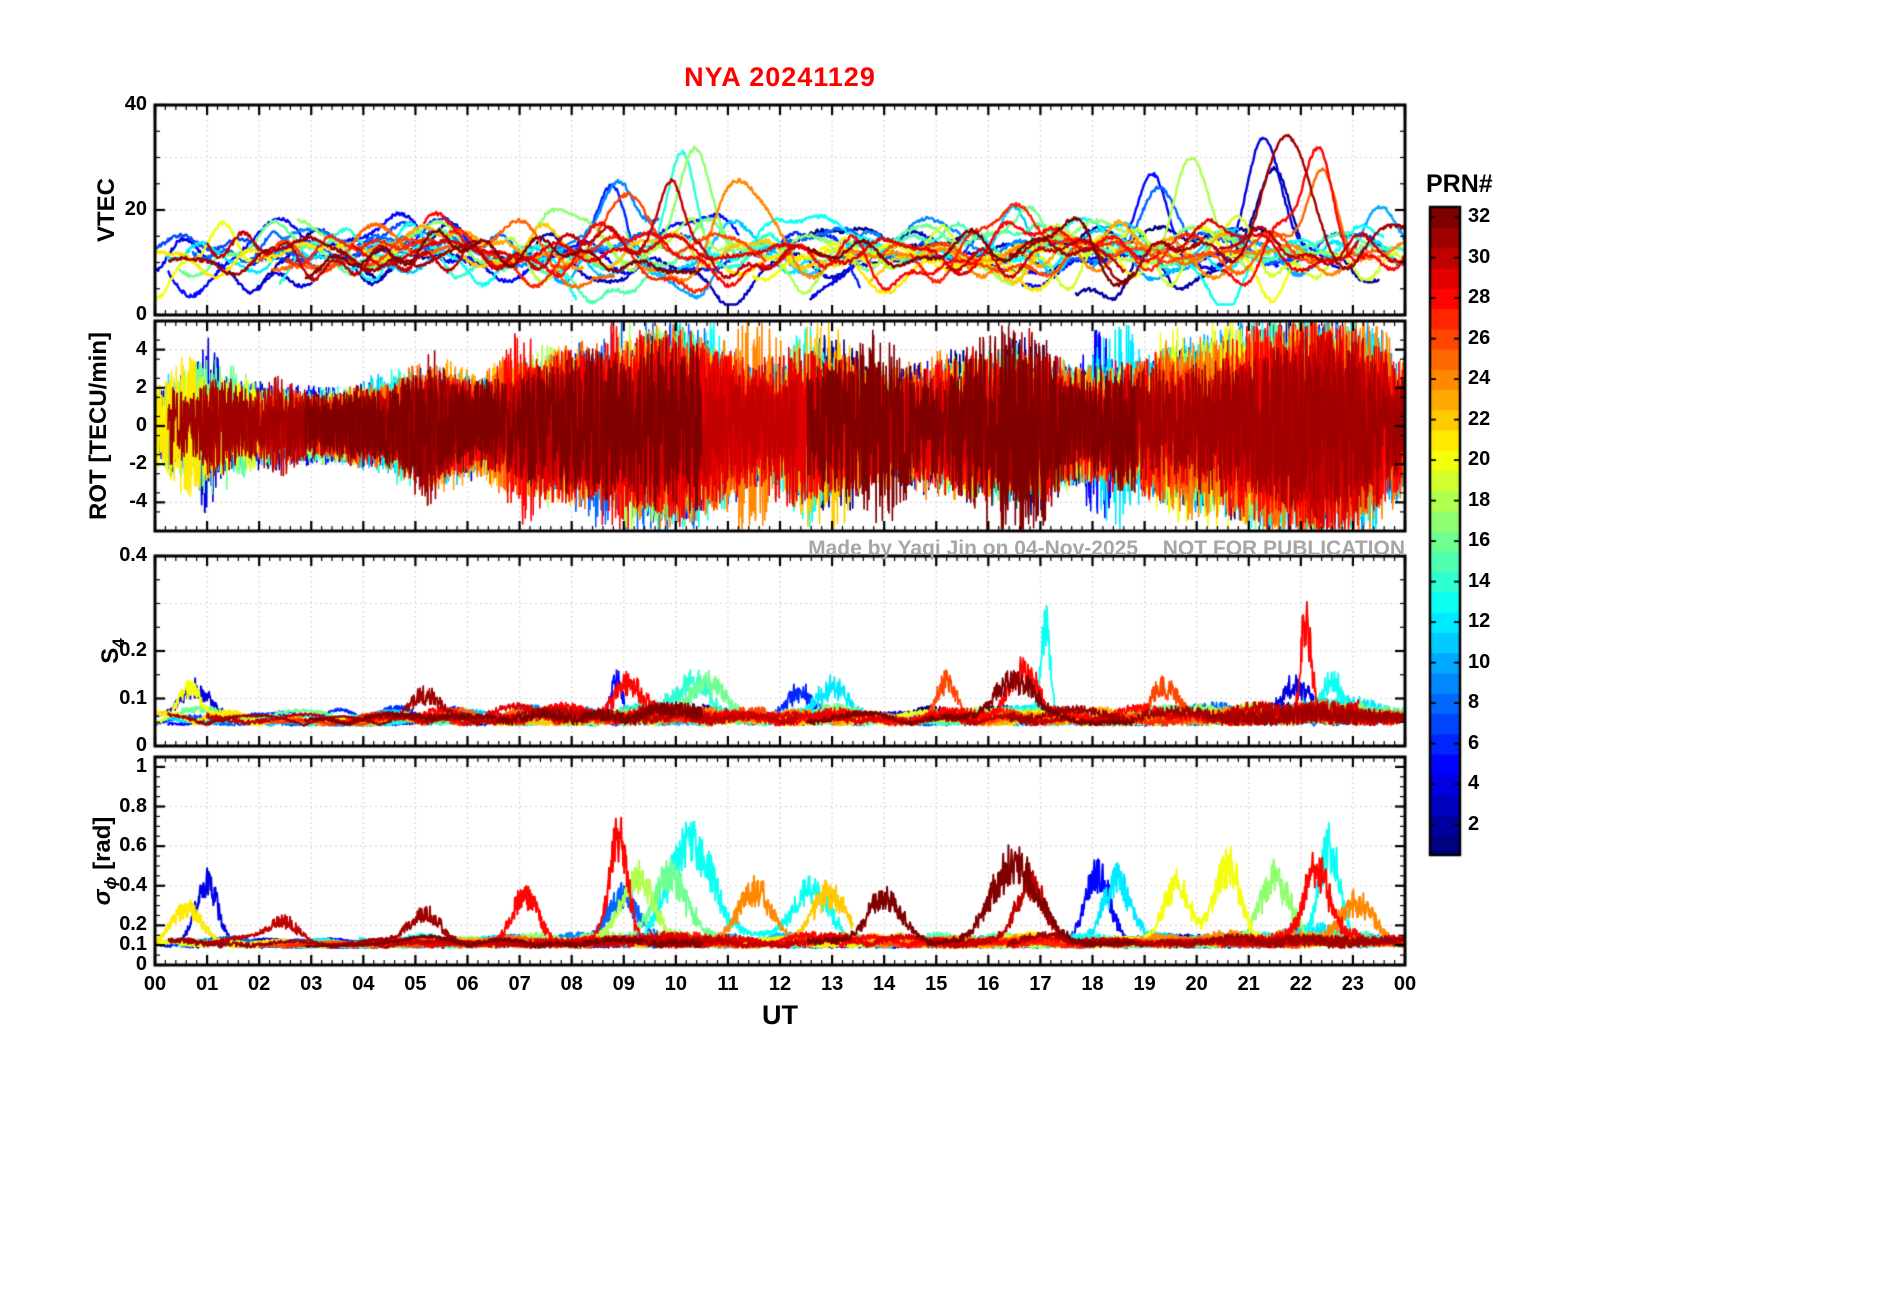  I want to click on y-tick-label: 20, so click(135, 209).